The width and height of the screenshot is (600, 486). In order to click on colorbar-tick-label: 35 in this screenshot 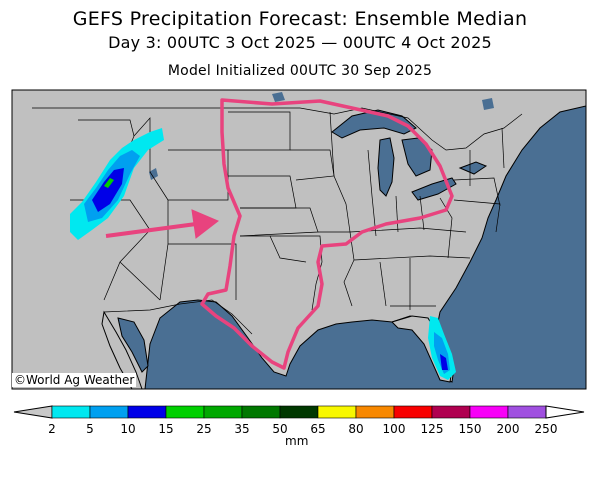, I will do `click(241, 429)`.